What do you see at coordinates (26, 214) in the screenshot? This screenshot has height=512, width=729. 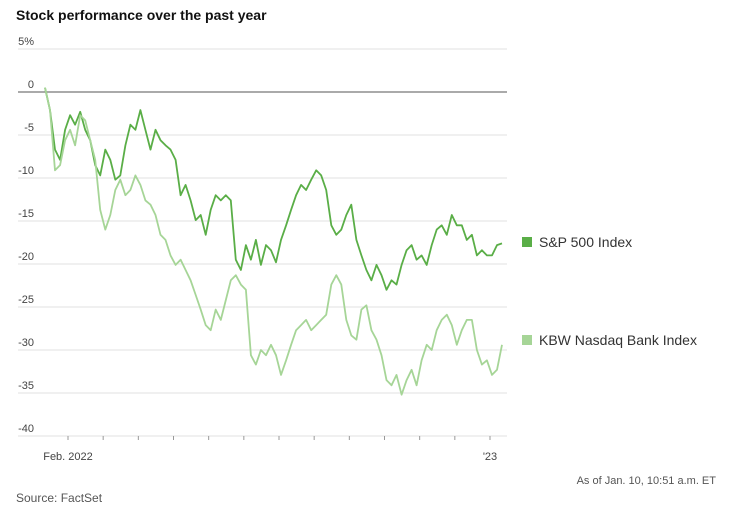 I see `y-tick-label: -15` at bounding box center [26, 214].